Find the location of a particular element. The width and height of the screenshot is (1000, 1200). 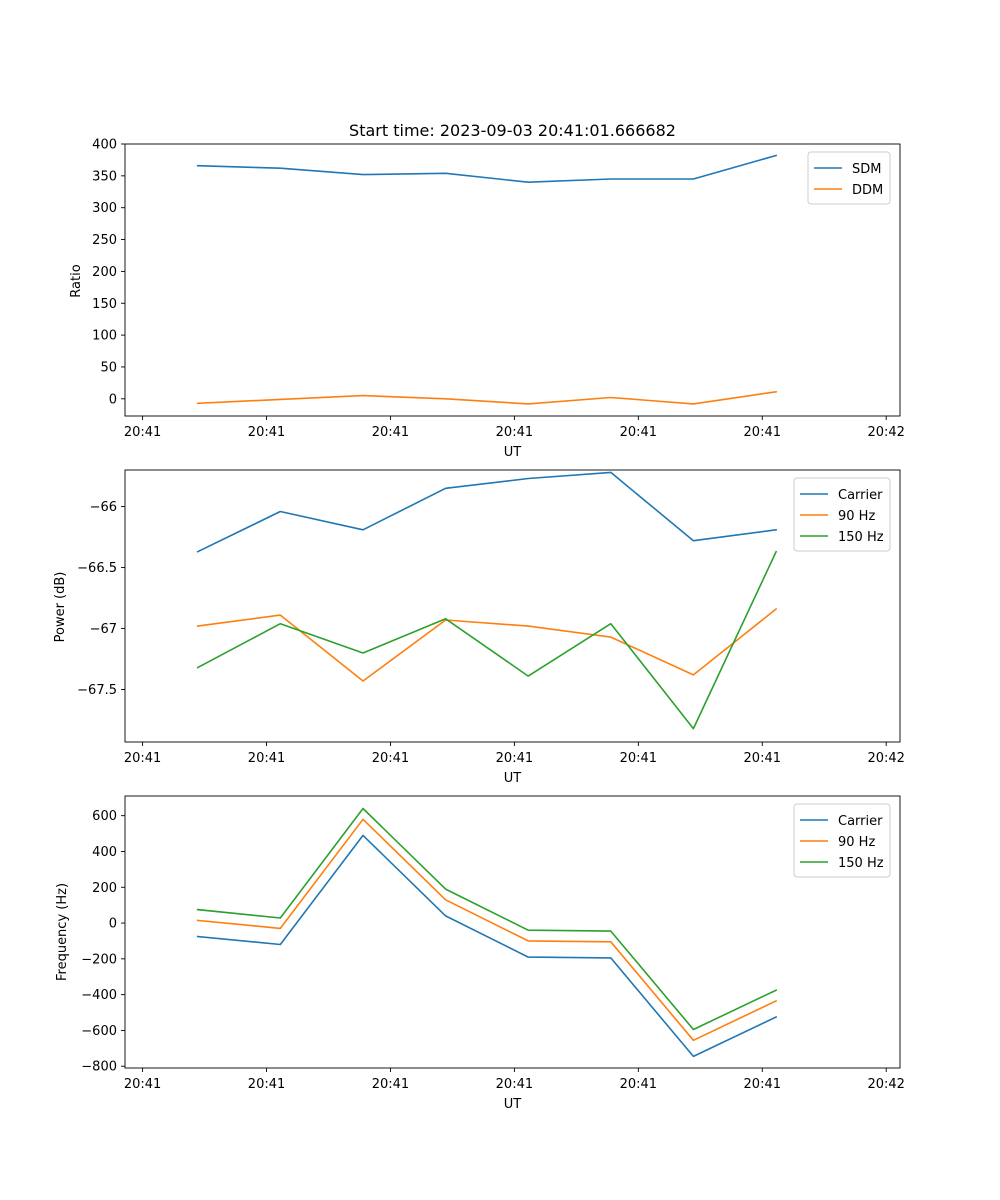

y-tick-label: −400 is located at coordinates (99, 995).